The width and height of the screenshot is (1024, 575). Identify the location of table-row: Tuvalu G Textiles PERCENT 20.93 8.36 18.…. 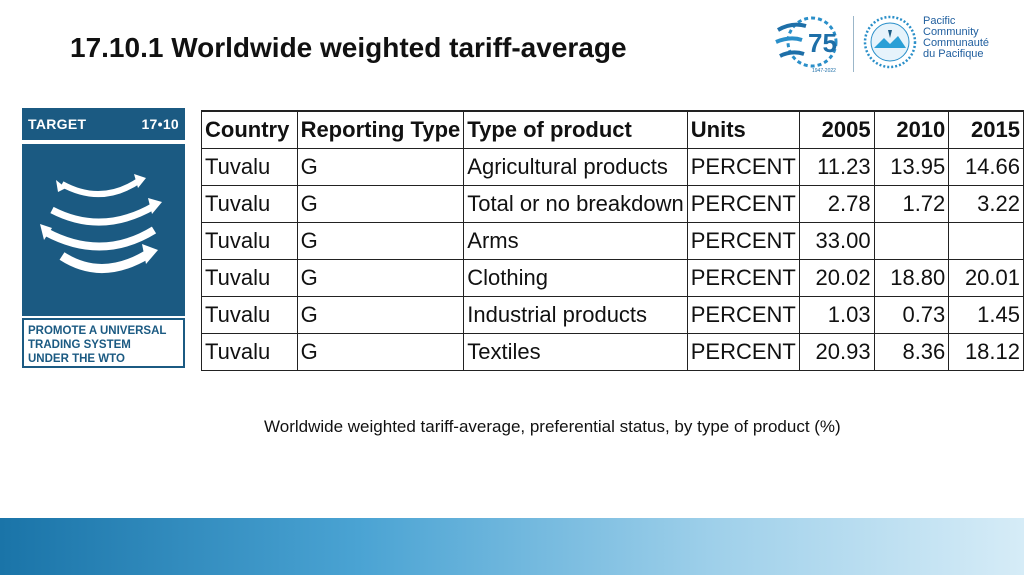
(612, 352).